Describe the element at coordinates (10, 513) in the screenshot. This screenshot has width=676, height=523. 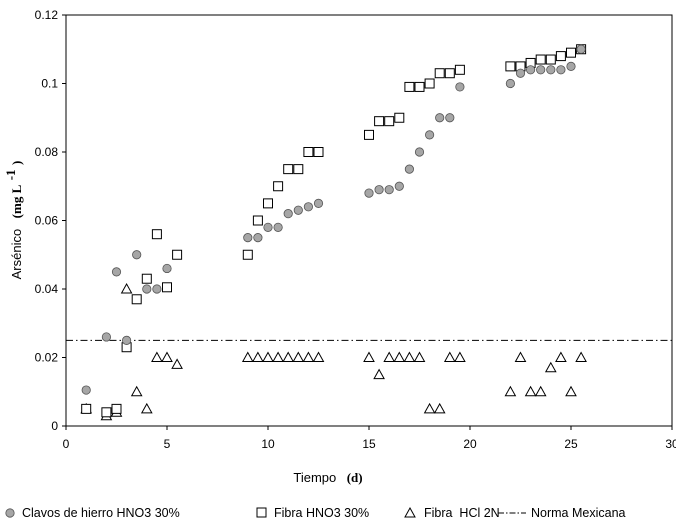
I see `legend-marker-clavos` at that location.